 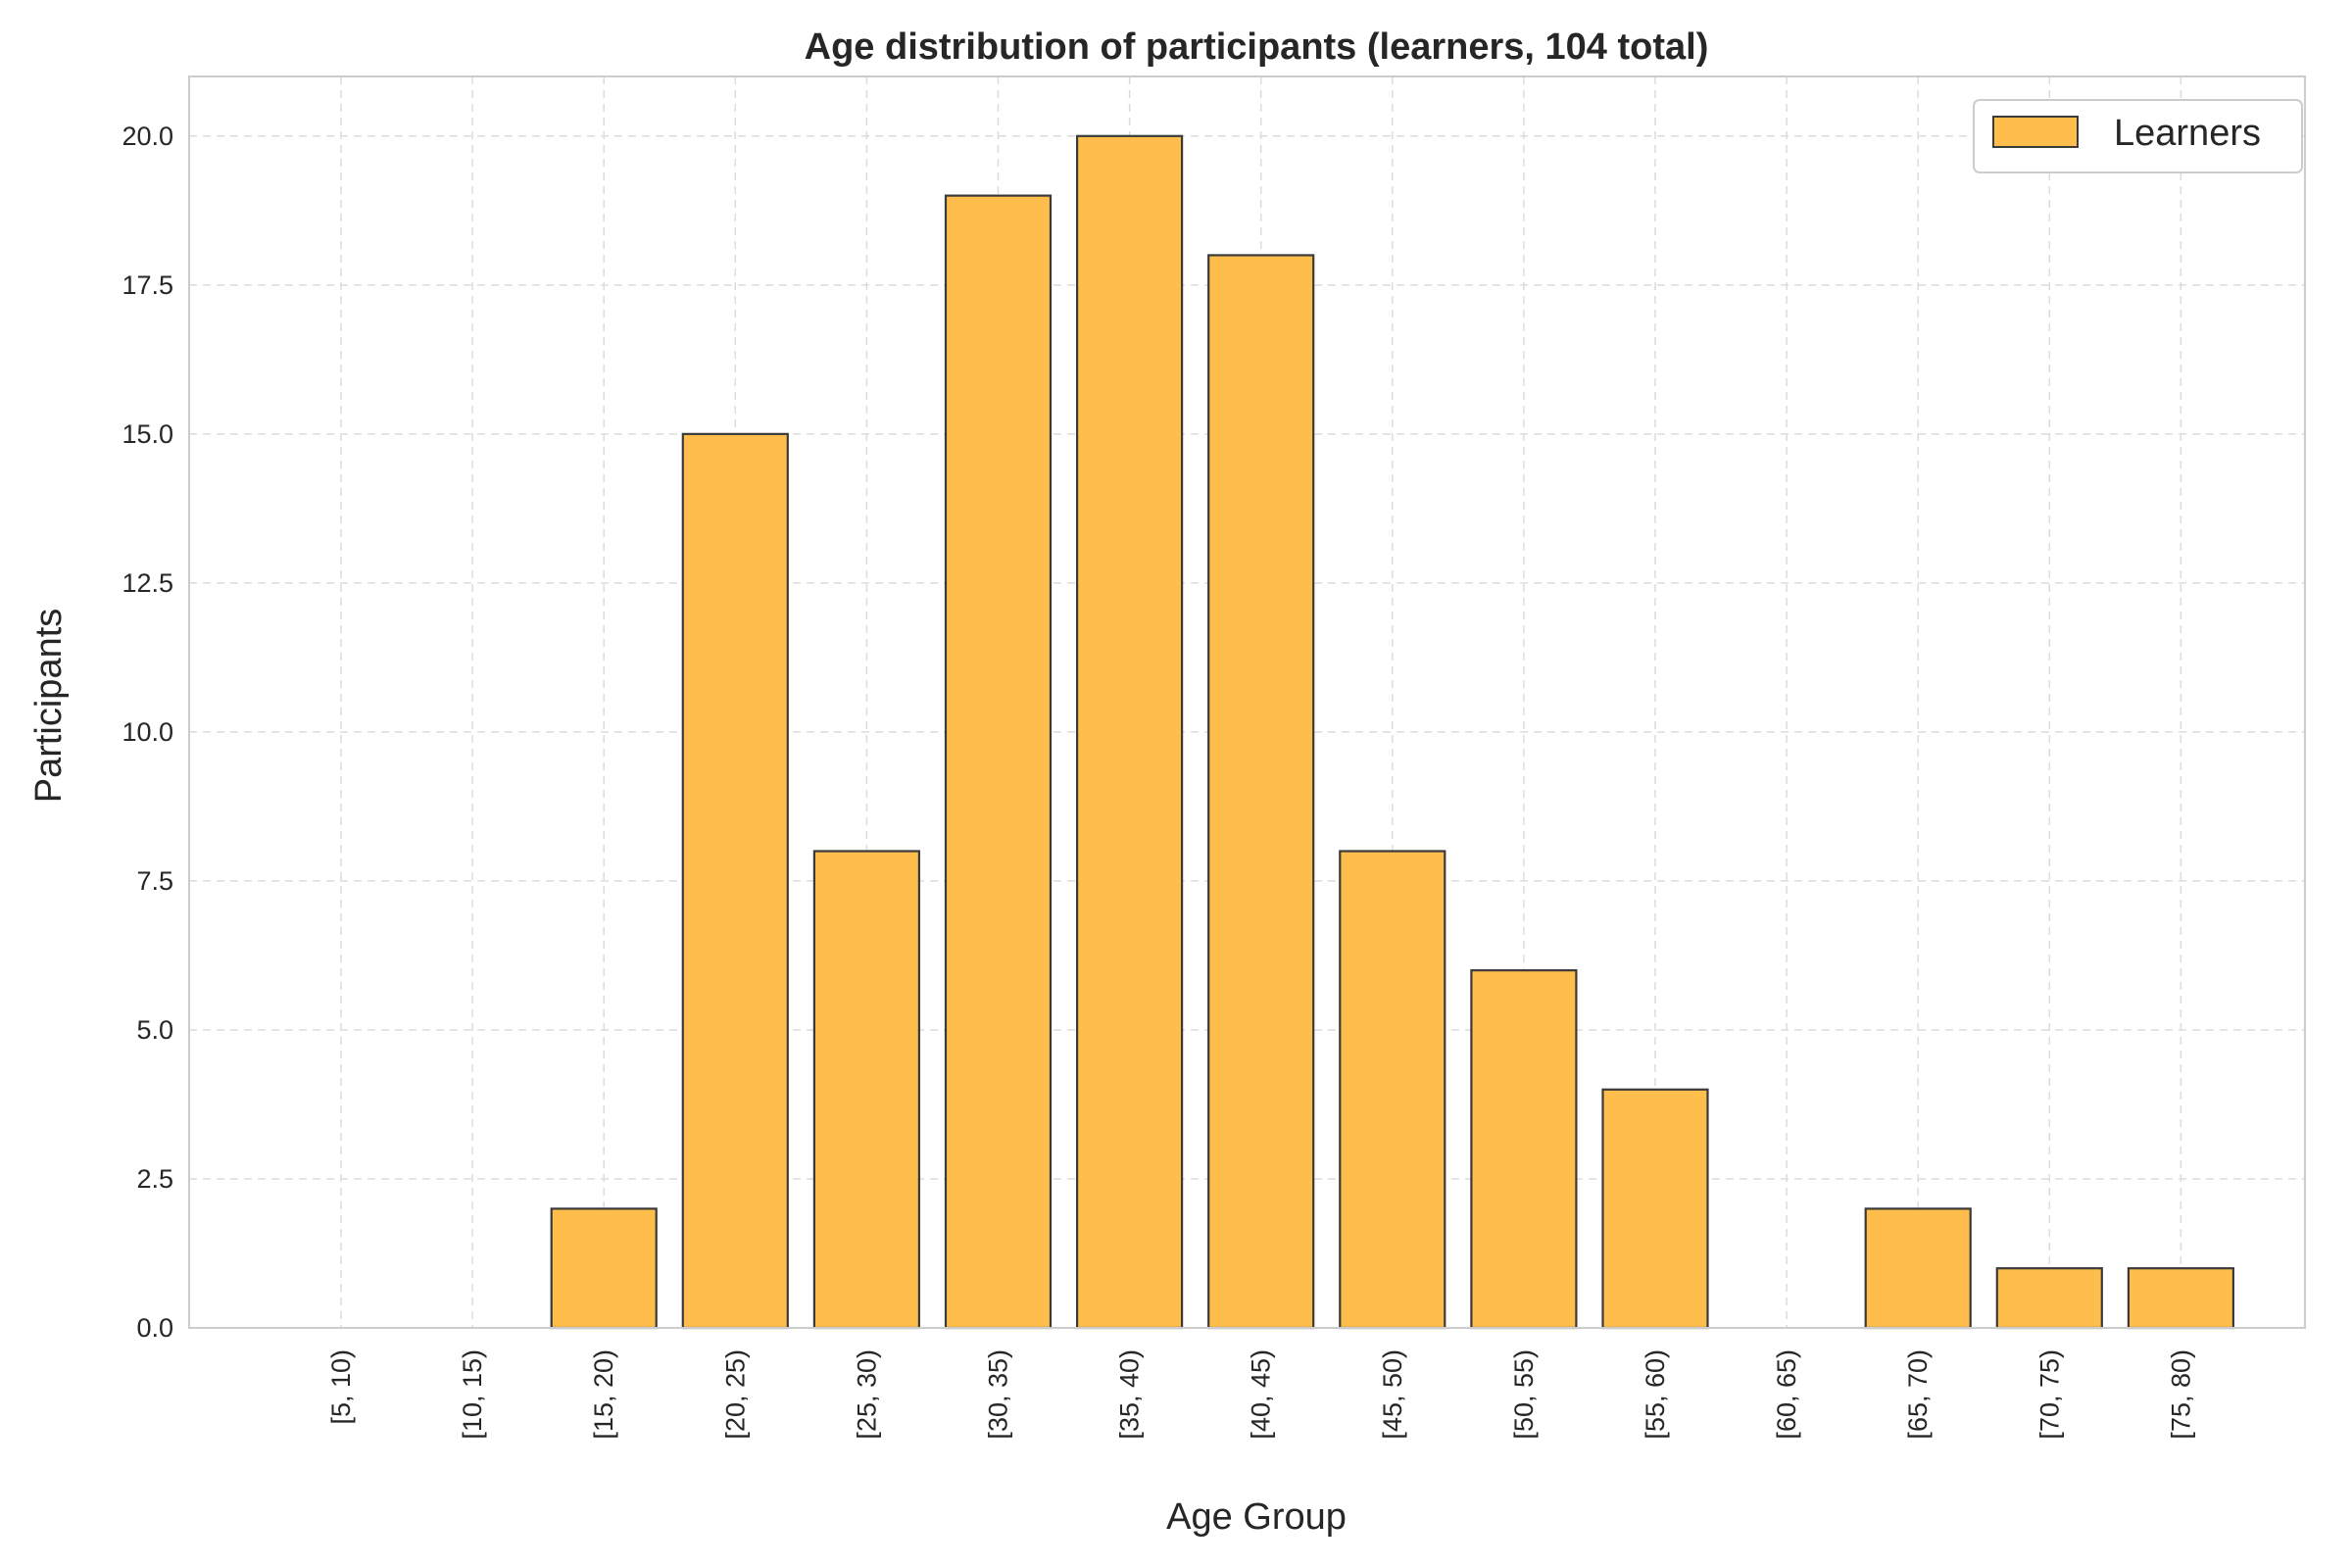 I want to click on y-tick-label: 20.0, so click(x=147, y=136).